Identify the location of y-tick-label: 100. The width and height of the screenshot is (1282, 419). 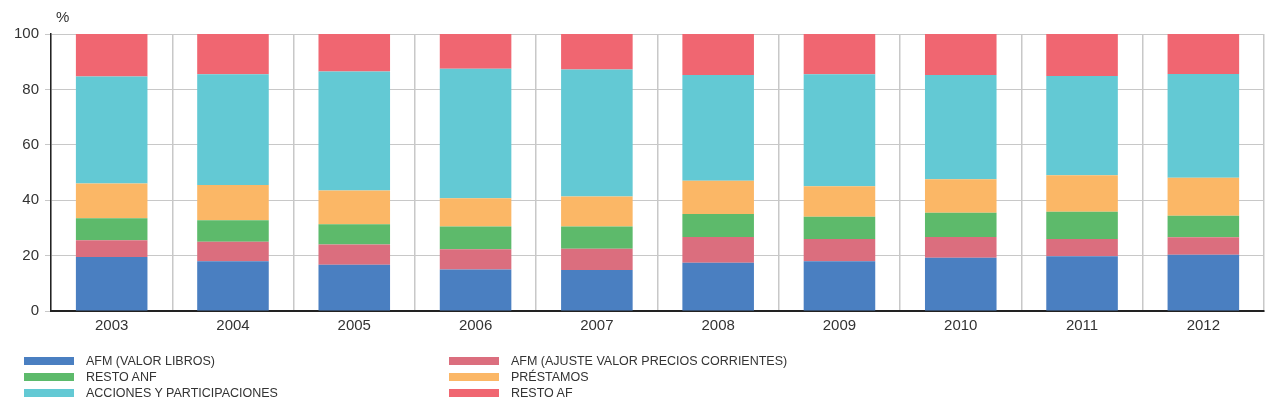
(27, 33).